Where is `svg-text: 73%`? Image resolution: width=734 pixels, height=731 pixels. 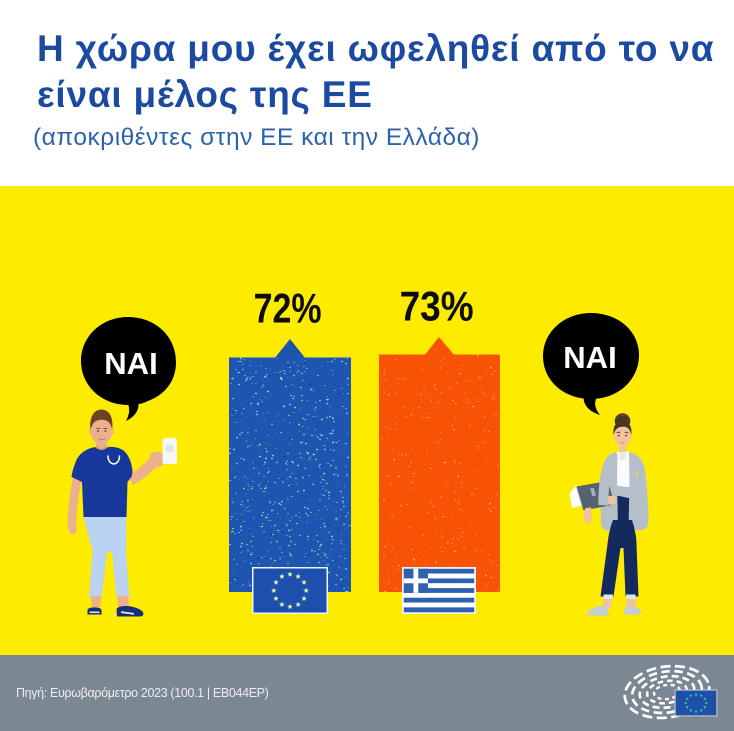 svg-text: 73% is located at coordinates (437, 305).